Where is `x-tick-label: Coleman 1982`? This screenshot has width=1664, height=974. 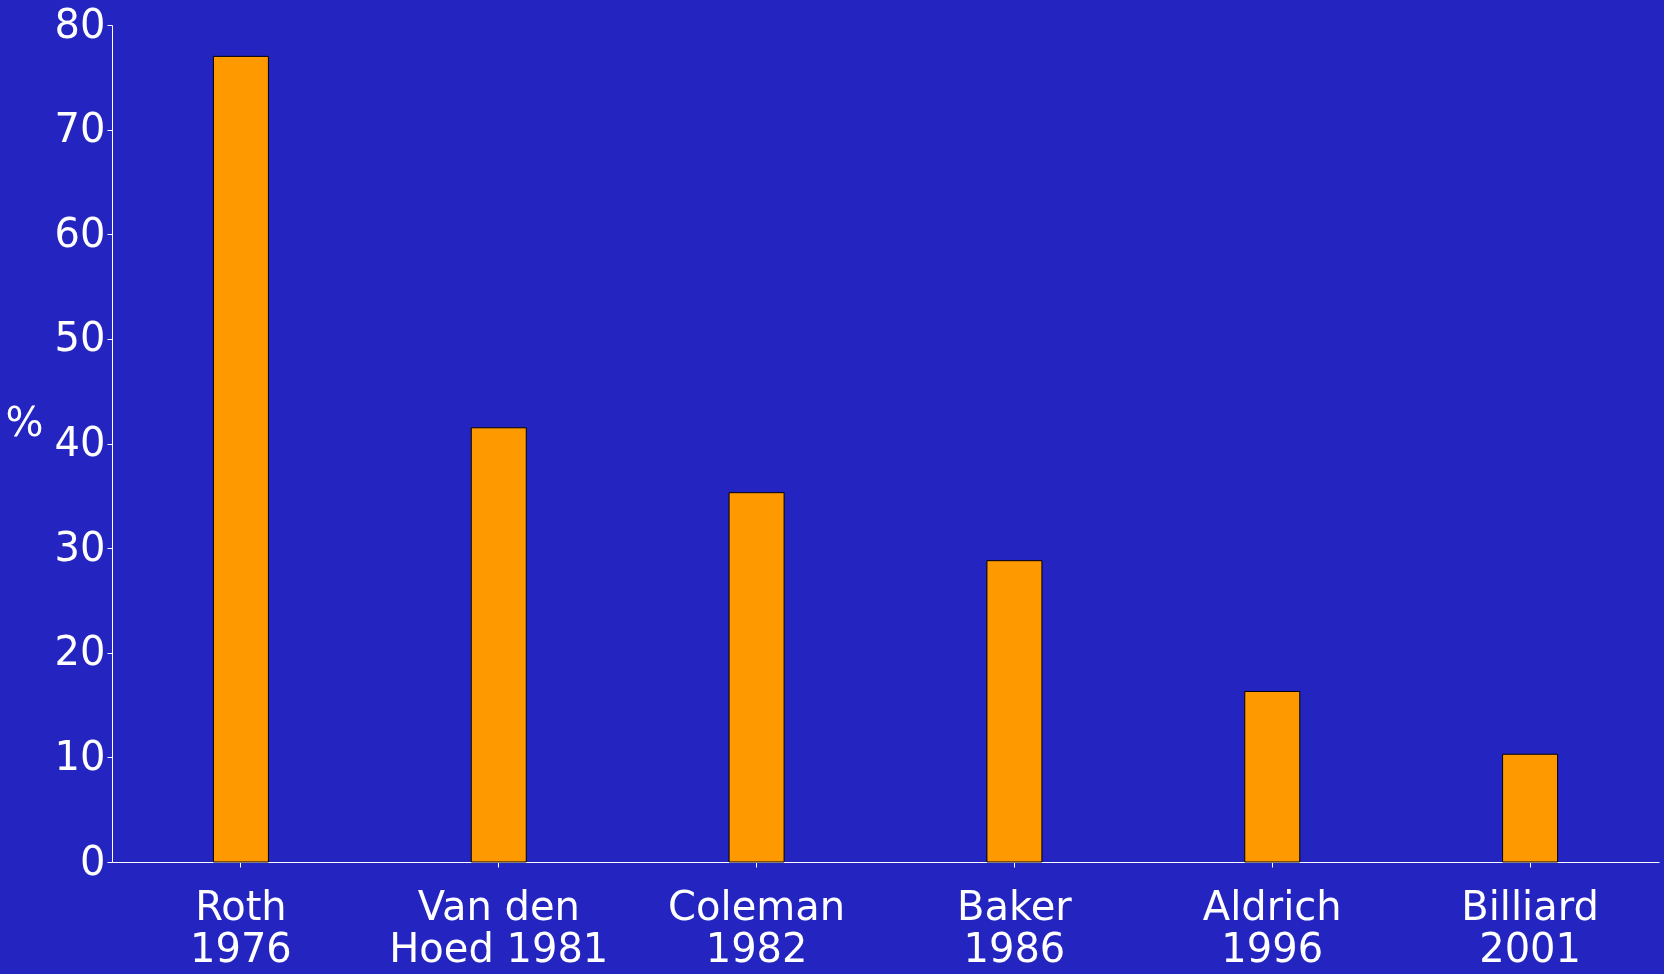 x-tick-label: Coleman 1982 is located at coordinates (757, 926).